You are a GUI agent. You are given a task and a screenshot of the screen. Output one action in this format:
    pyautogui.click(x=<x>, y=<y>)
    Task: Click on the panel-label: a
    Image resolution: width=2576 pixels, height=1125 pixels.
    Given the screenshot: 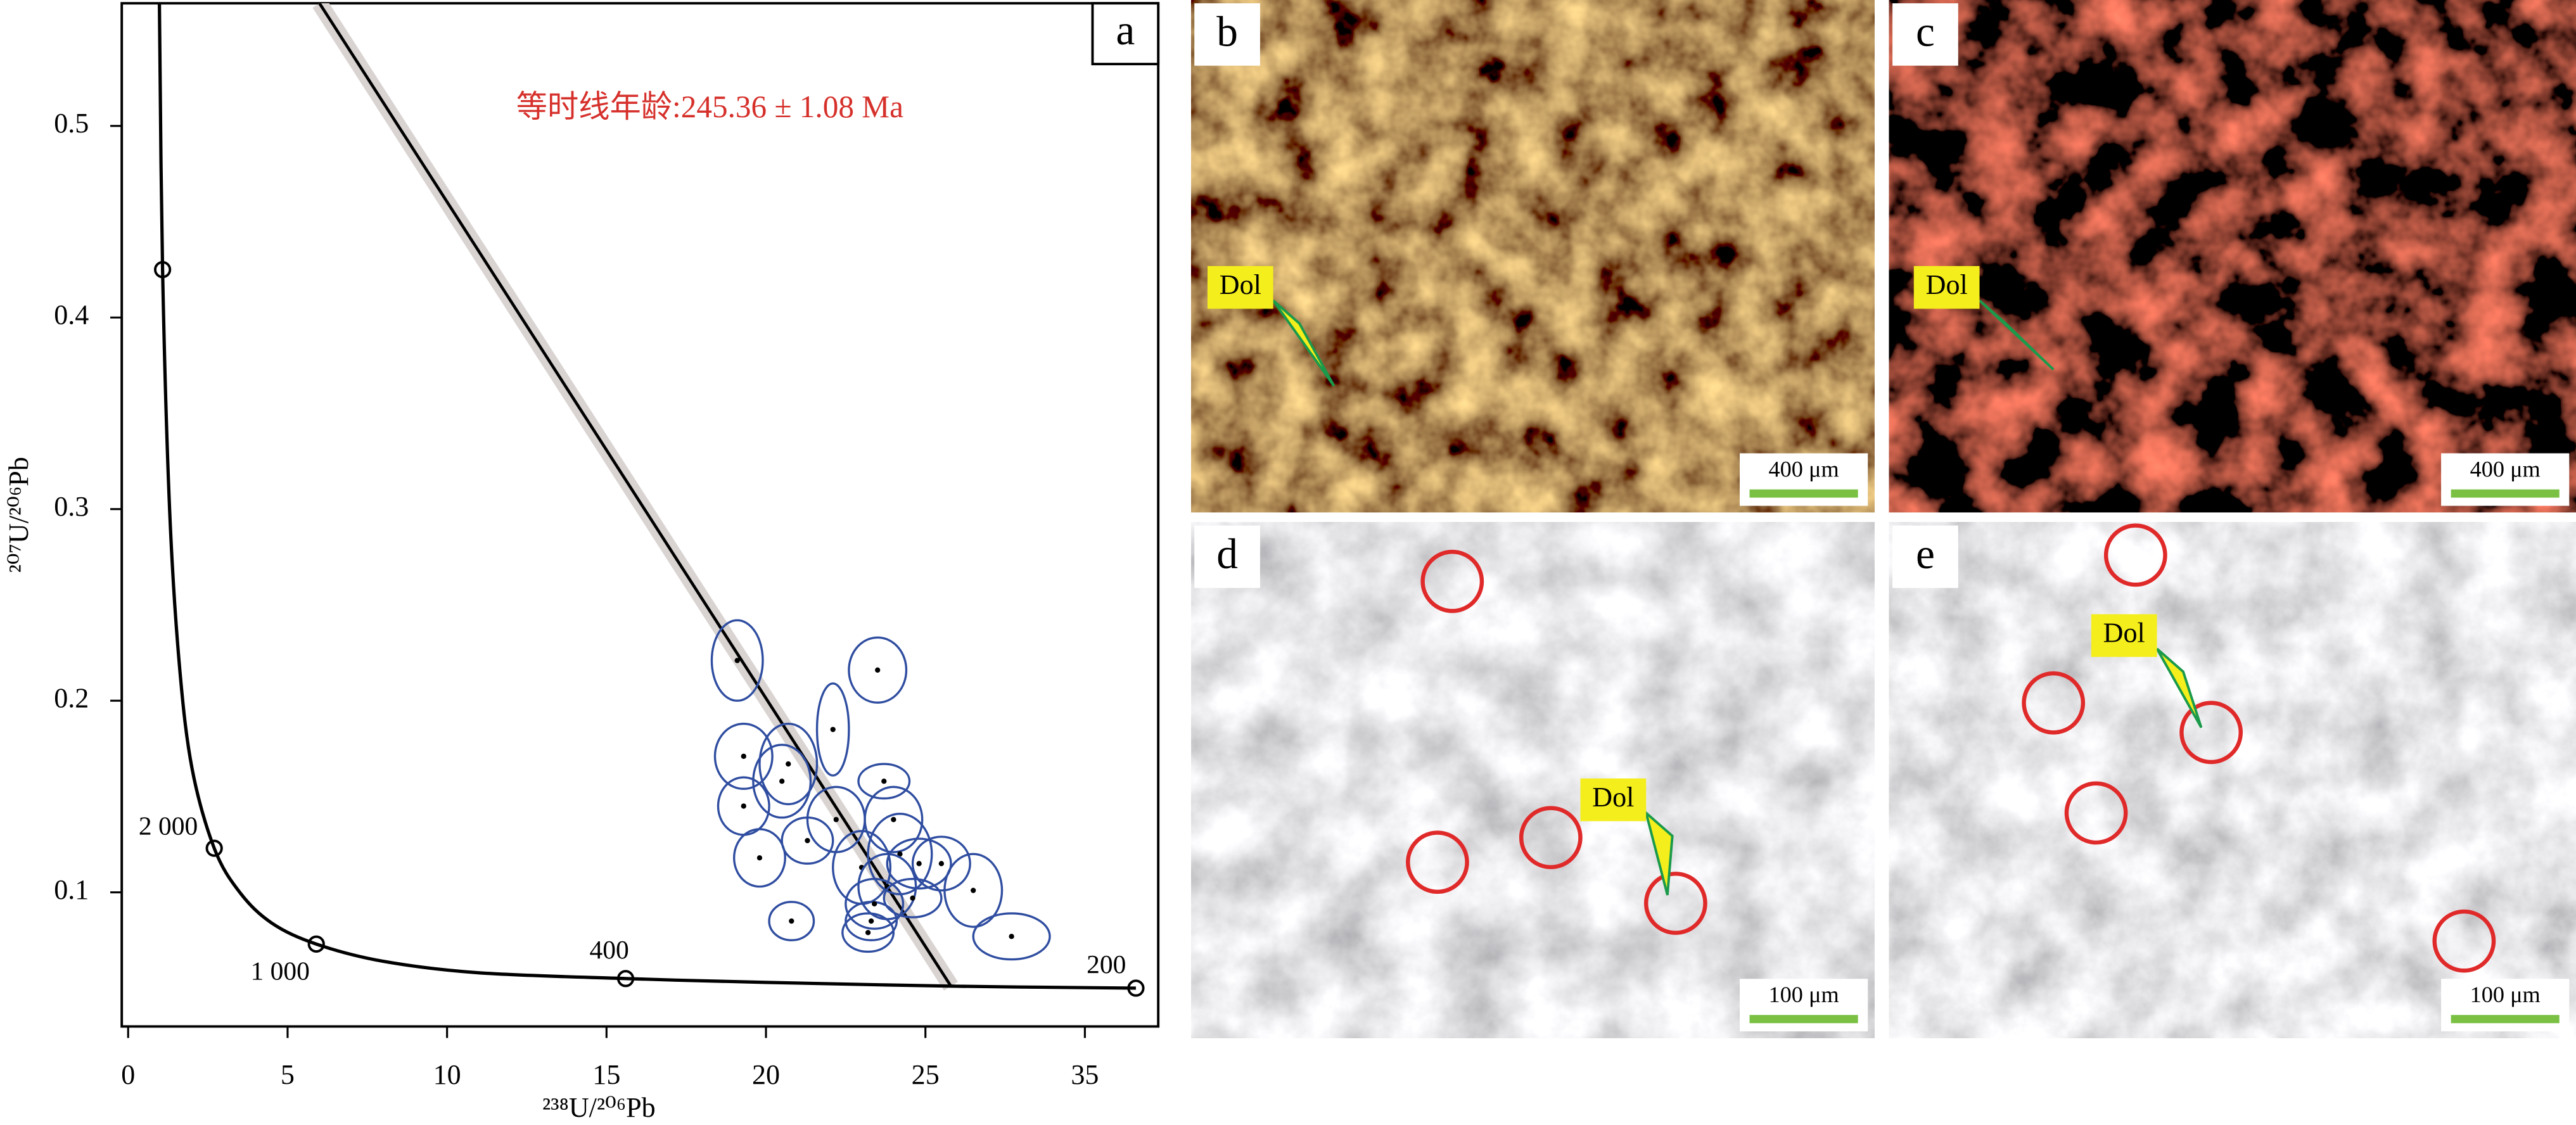 What is the action you would take?
    pyautogui.click(x=1125, y=30)
    